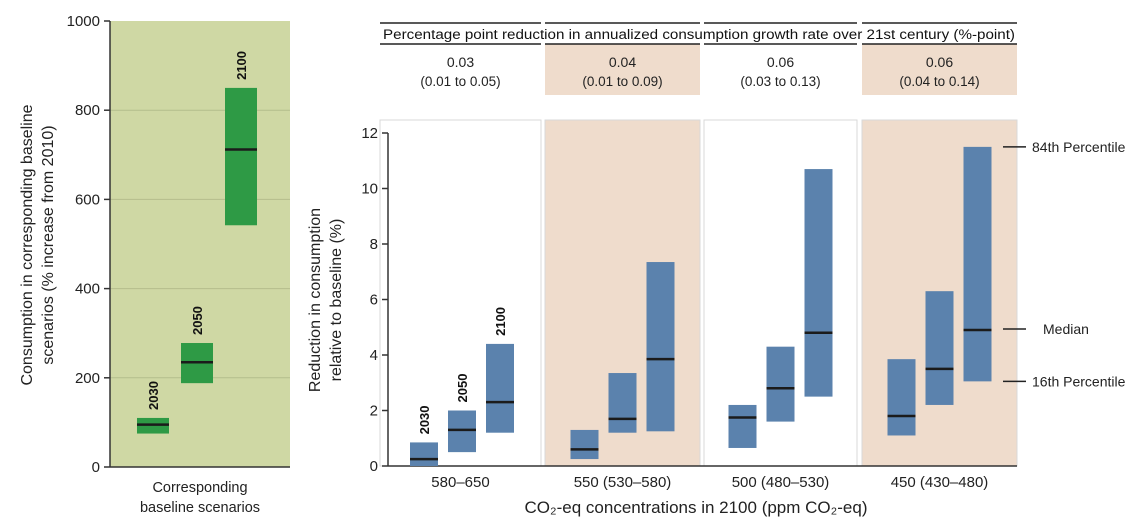 This screenshot has height=526, width=1138. What do you see at coordinates (460, 482) in the screenshot?
I see `group-label: 580–650` at bounding box center [460, 482].